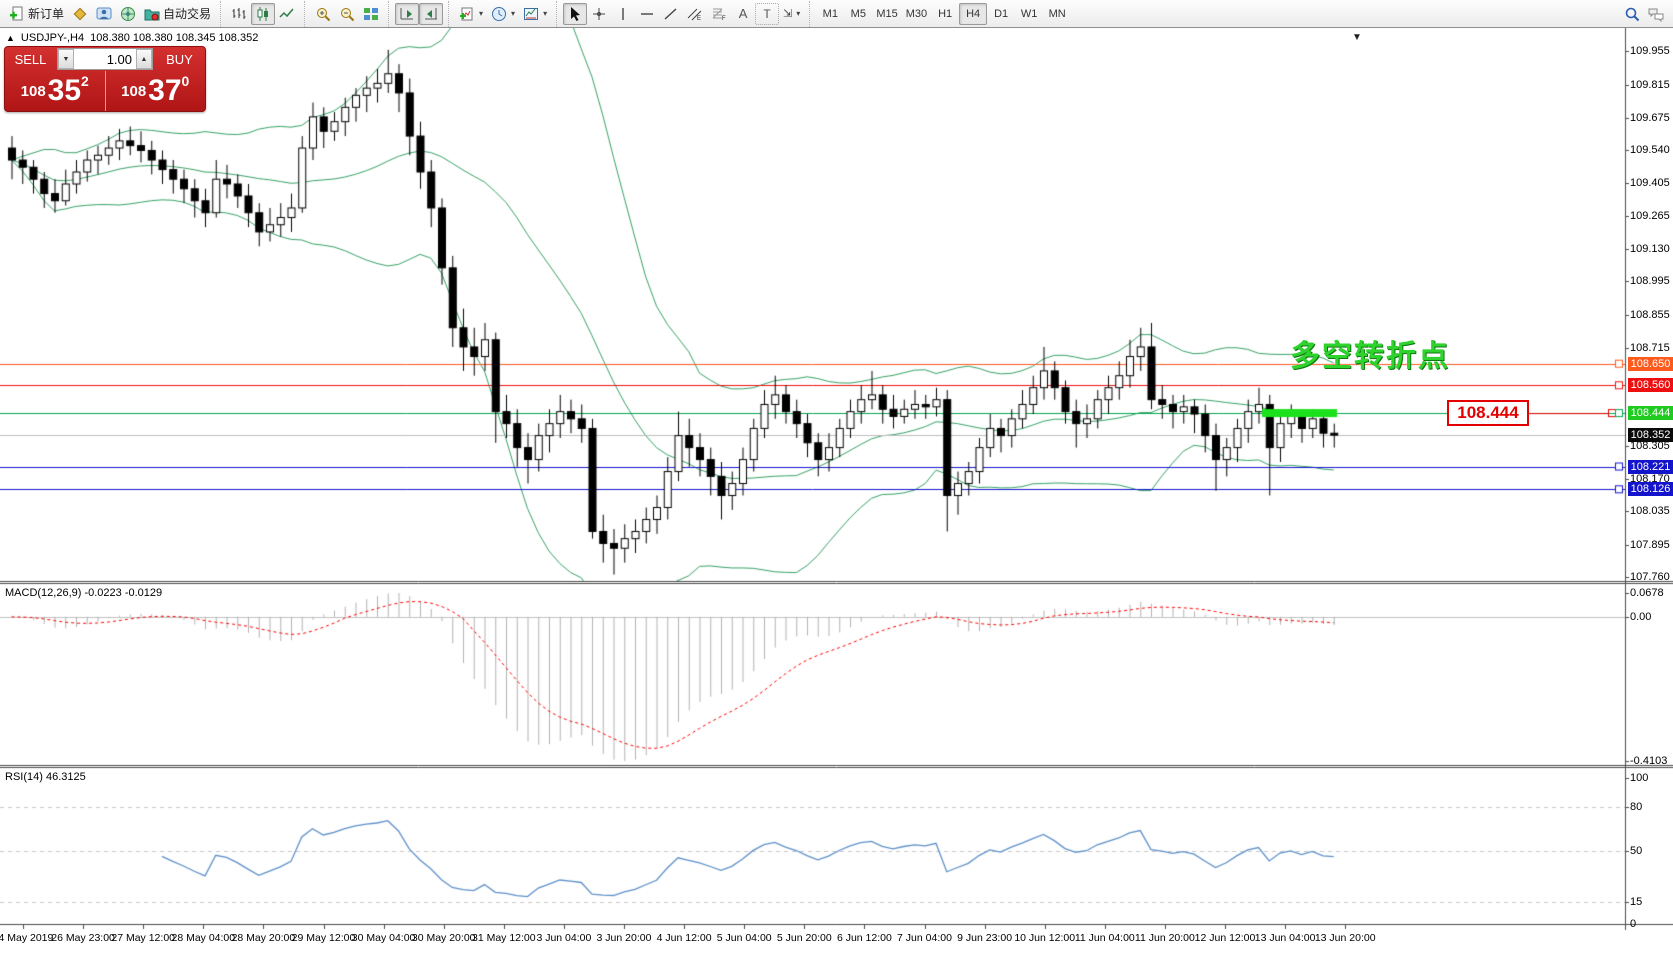 Image resolution: width=1673 pixels, height=953 pixels. I want to click on cursor-icon, so click(575, 14).